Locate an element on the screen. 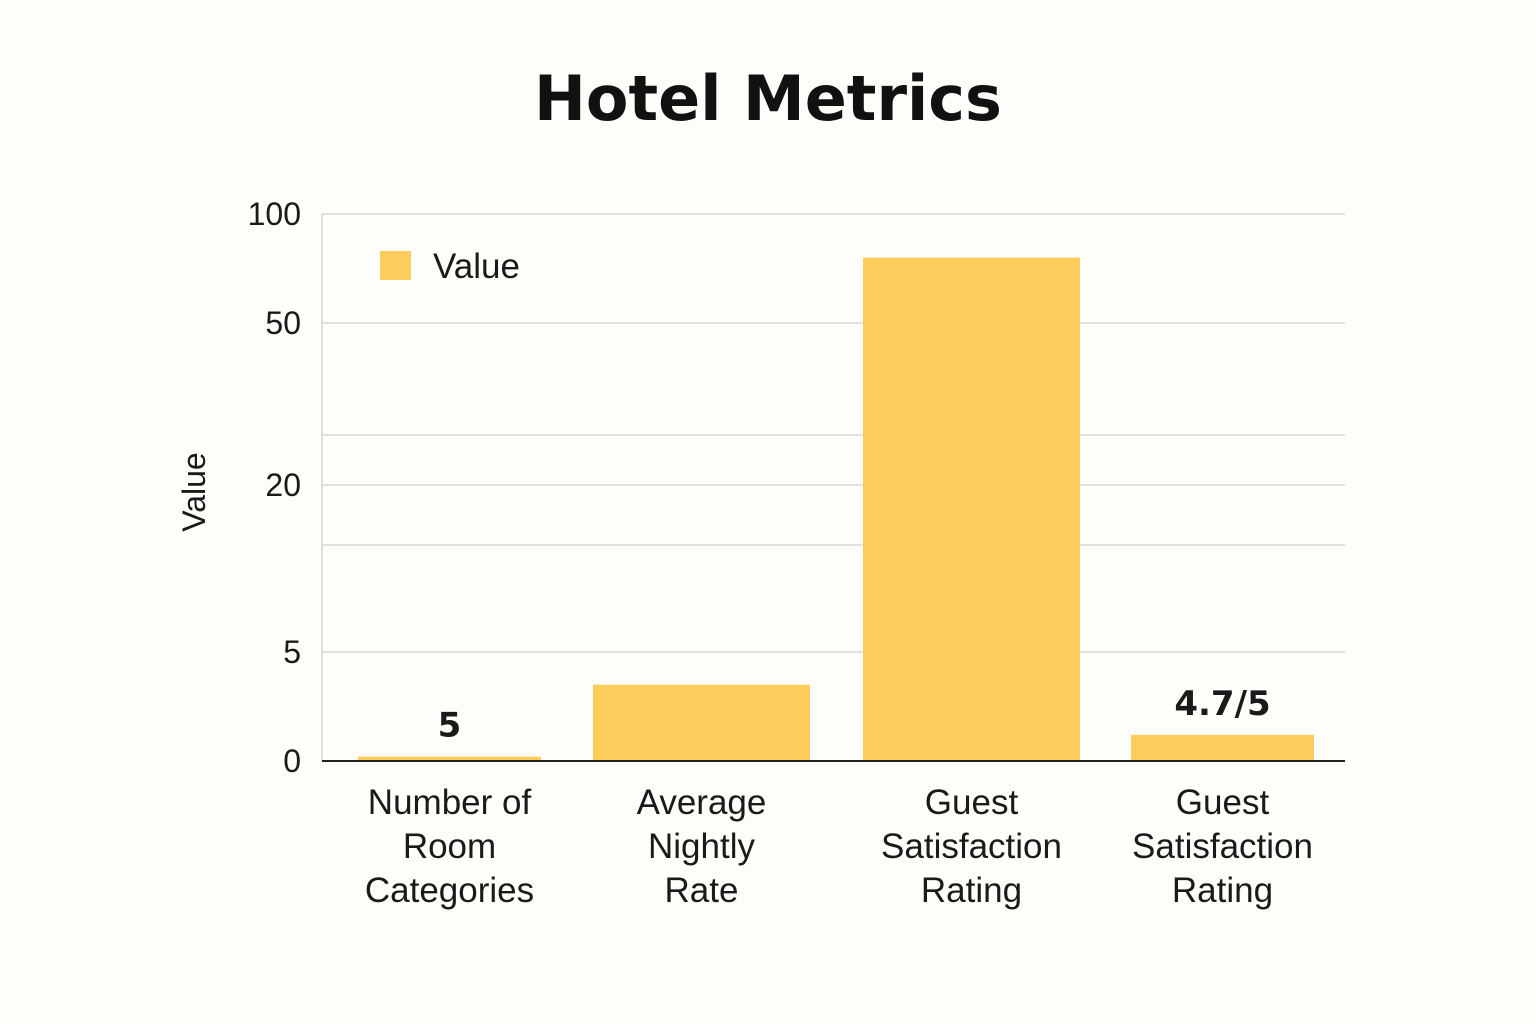 The width and height of the screenshot is (1536, 1024). x-tick-label: Average Nightly Rate is located at coordinates (702, 846).